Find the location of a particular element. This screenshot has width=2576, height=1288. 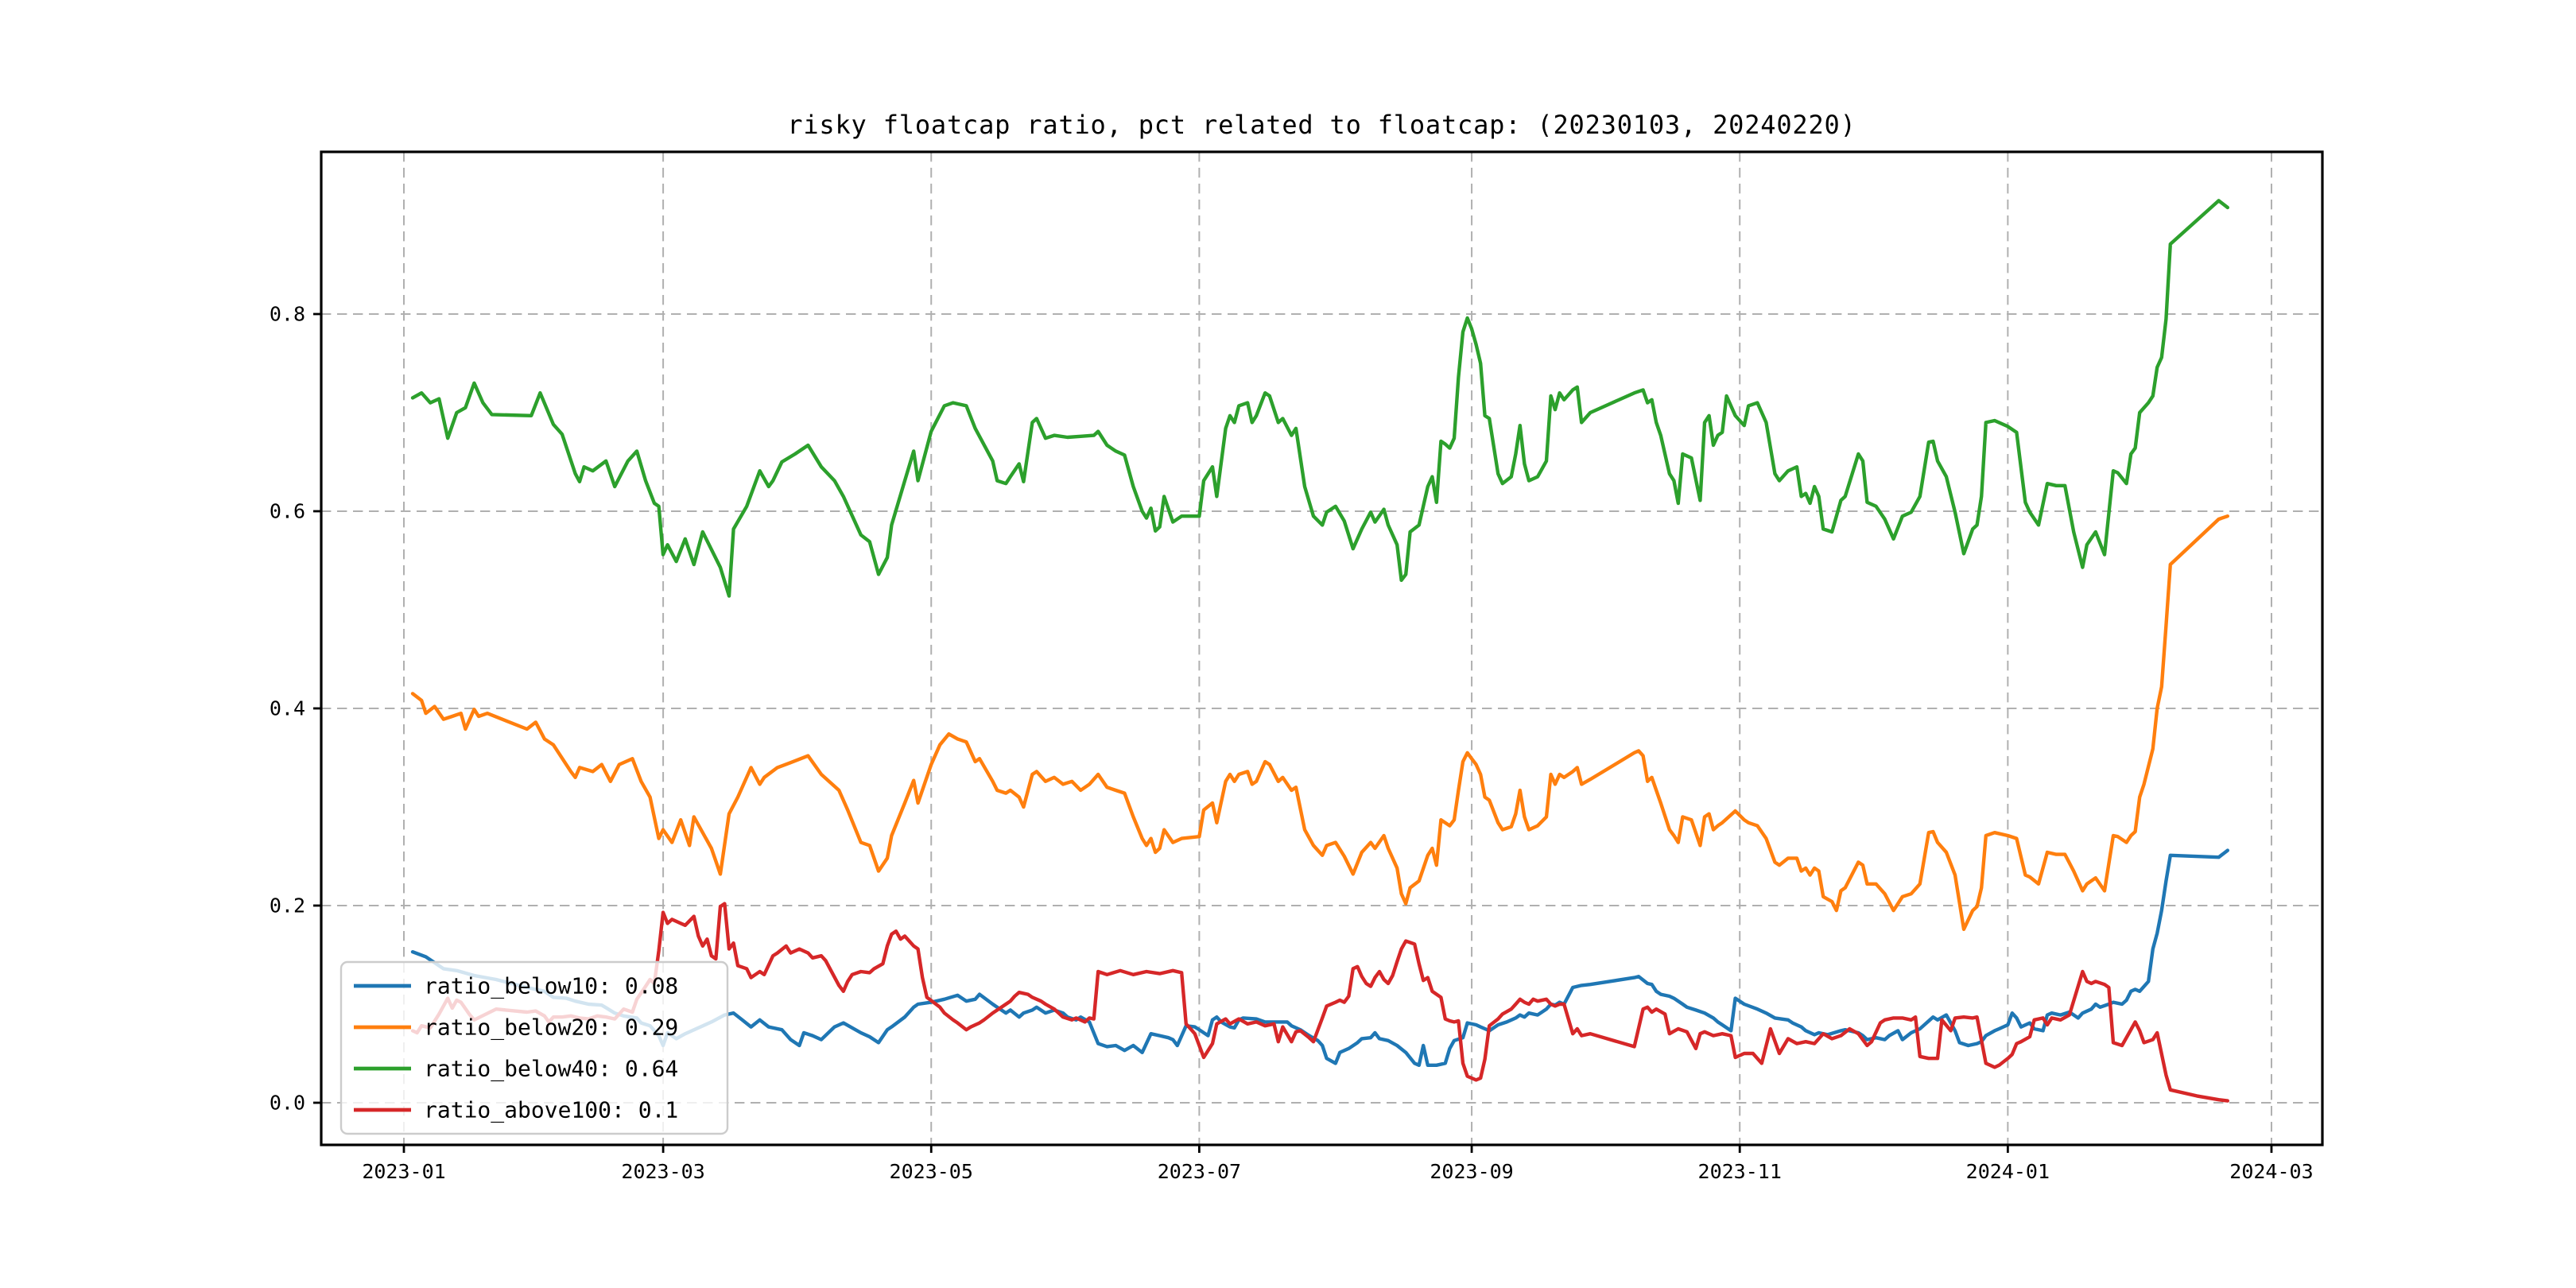

x-tick-label-2024-01: 2024-01 is located at coordinates (2008, 1171).